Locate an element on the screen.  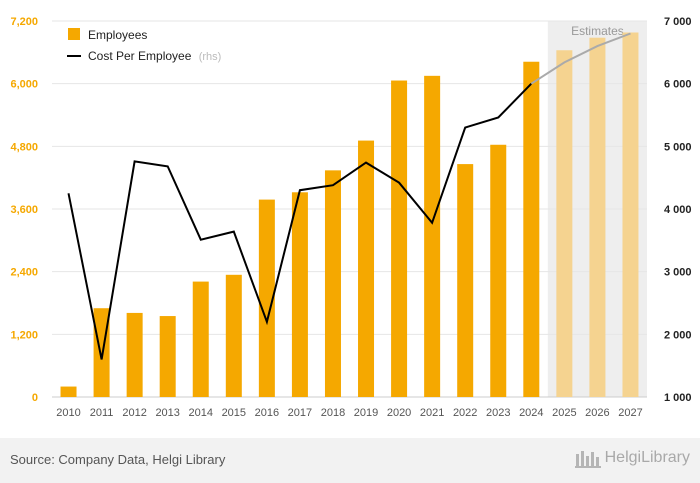
bar-2027 is located at coordinates (630, 214).